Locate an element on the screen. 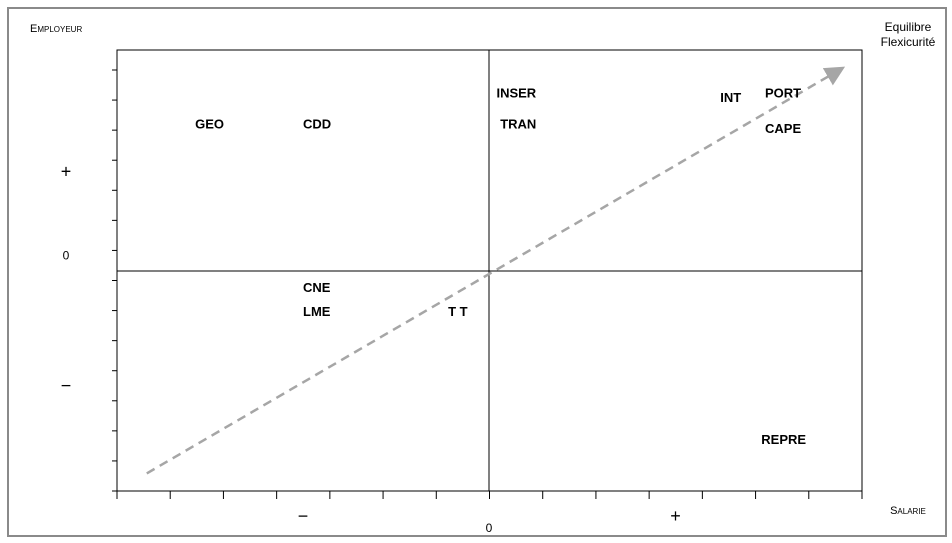  employee-axis-title: Salarie is located at coordinates (908, 511).